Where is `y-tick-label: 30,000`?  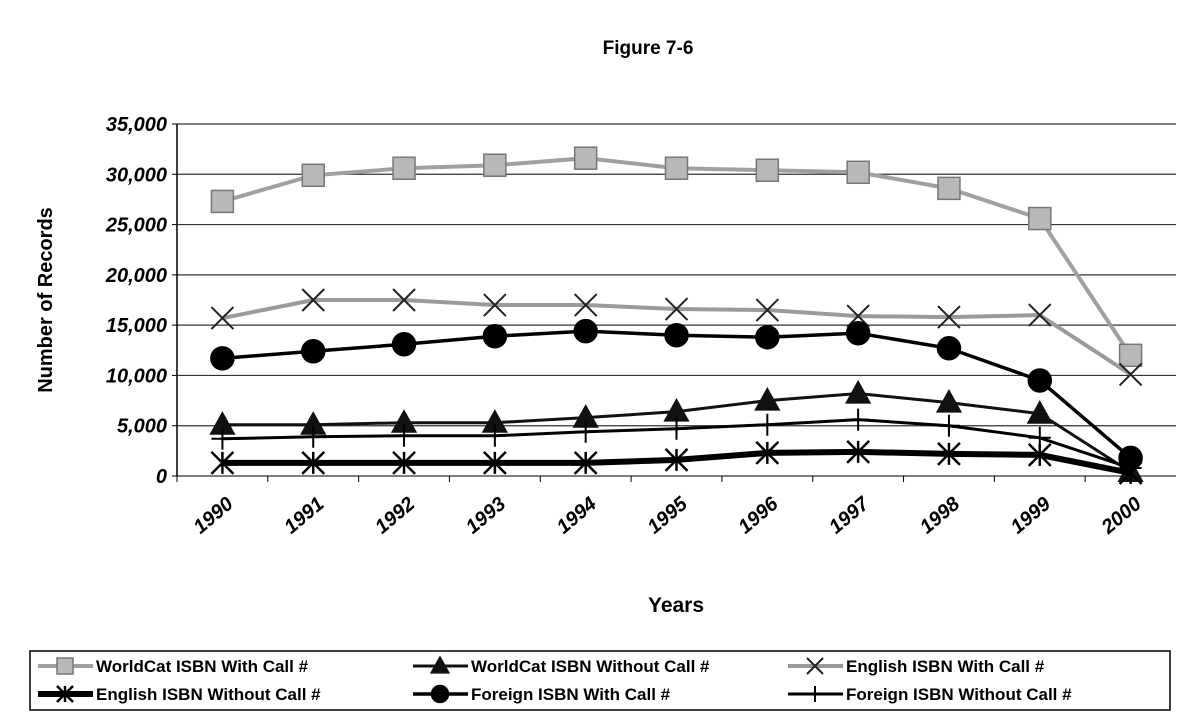 y-tick-label: 30,000 is located at coordinates (136, 175).